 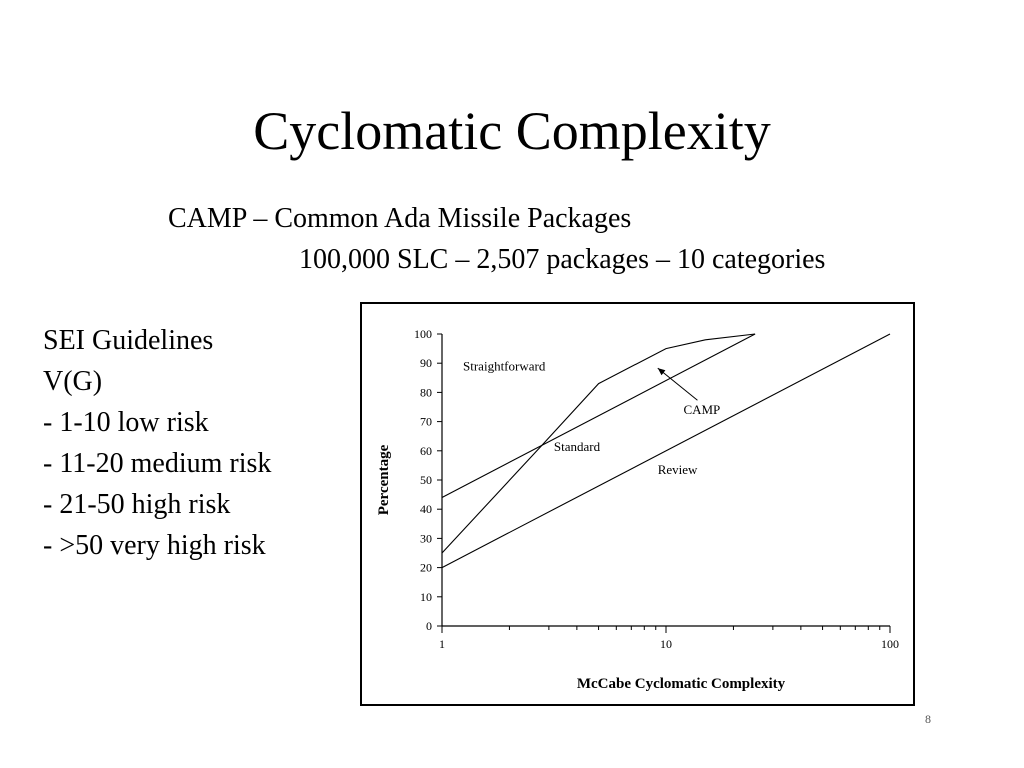 I want to click on y-tick-label-10: 10, so click(x=426, y=597).